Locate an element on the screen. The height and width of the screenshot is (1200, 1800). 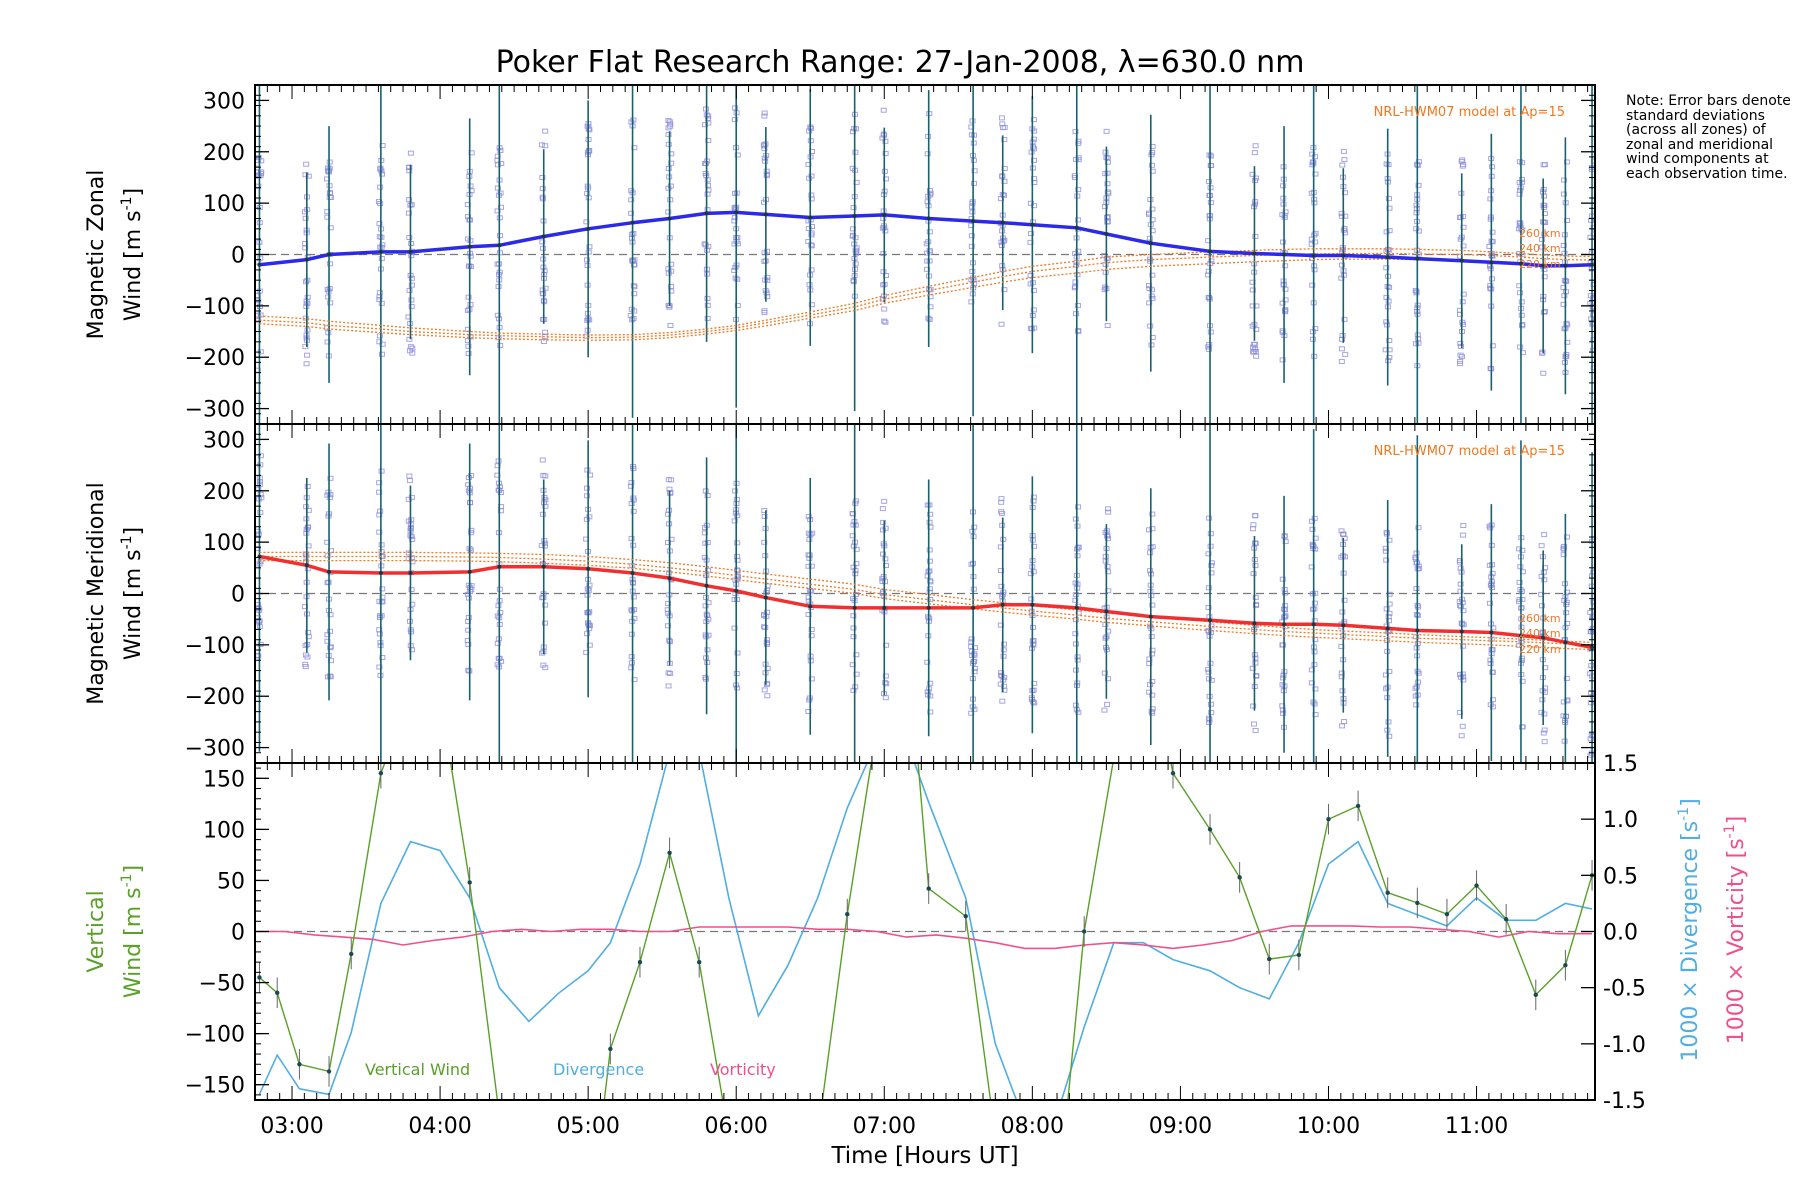
vorticity-axis-label: 1000 × Vorticity [s-1] is located at coordinates (1735, 930).